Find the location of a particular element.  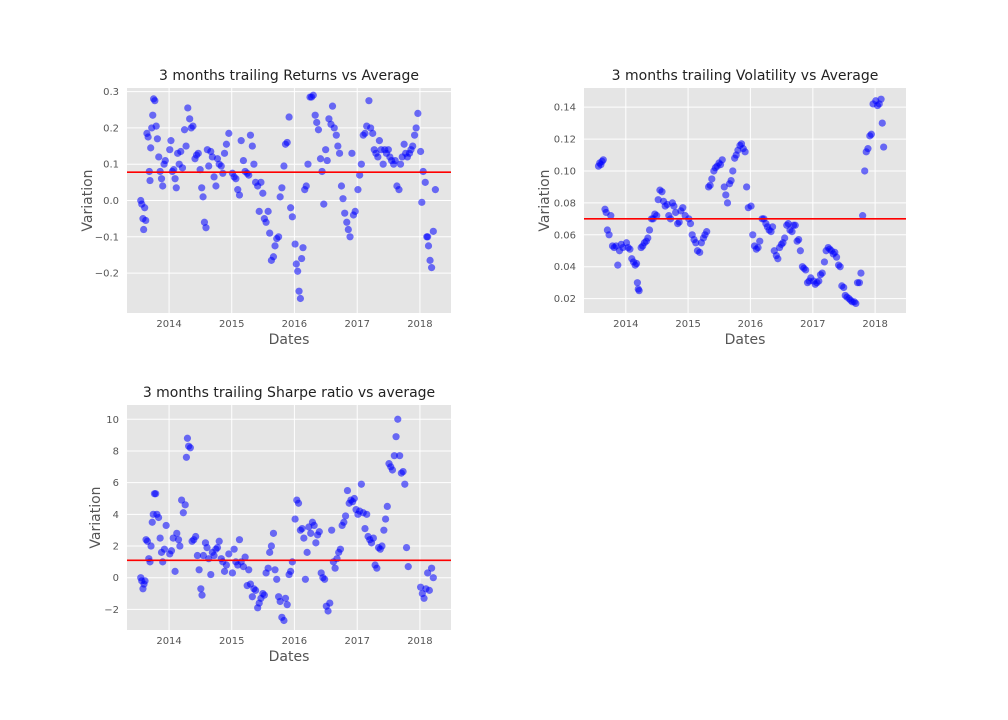

y-tick-label: 0.14 is located at coordinates (565, 108).